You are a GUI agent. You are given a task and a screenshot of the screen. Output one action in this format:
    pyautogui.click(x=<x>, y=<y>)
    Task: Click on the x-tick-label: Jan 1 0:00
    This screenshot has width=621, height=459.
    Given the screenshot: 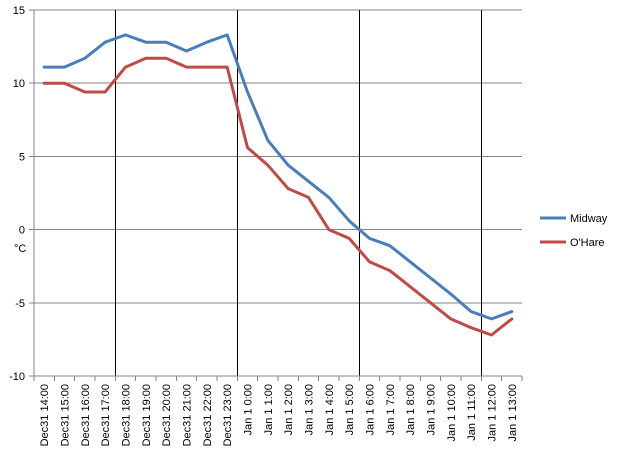 What is the action you would take?
    pyautogui.click(x=249, y=409)
    